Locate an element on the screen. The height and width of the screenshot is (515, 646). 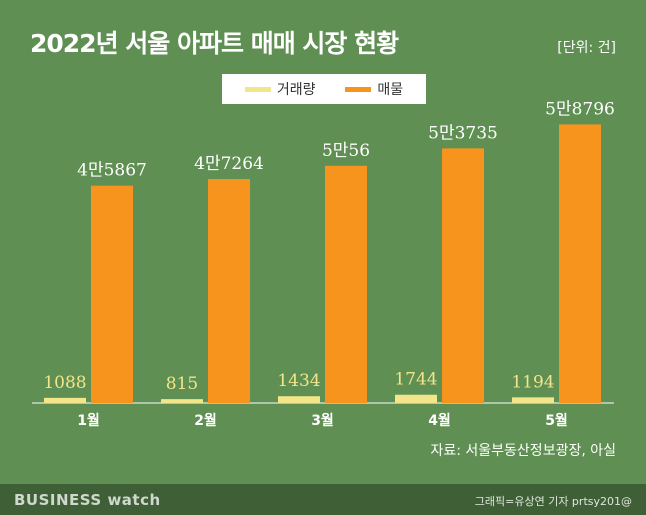
legend-label-volume: 거래량 is located at coordinates (296, 90).